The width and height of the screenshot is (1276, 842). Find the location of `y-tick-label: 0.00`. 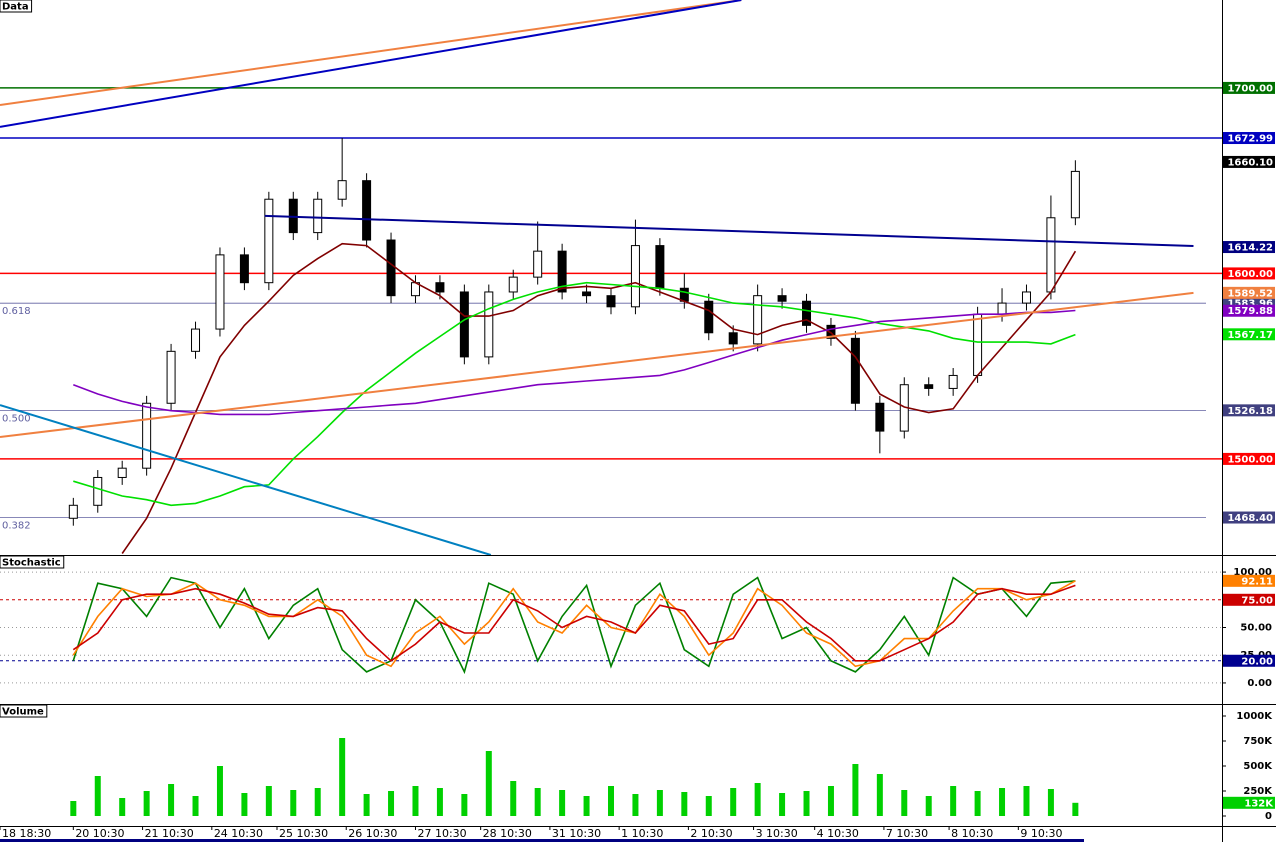

y-tick-label: 0.00 is located at coordinates (1259, 683).